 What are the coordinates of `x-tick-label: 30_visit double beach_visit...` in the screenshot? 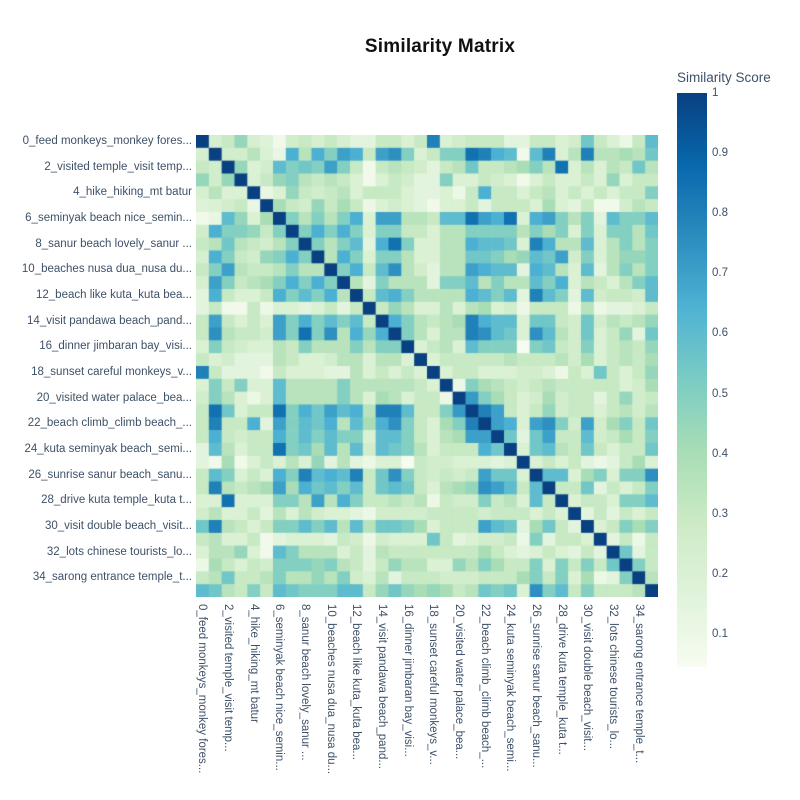 It's located at (587, 678).